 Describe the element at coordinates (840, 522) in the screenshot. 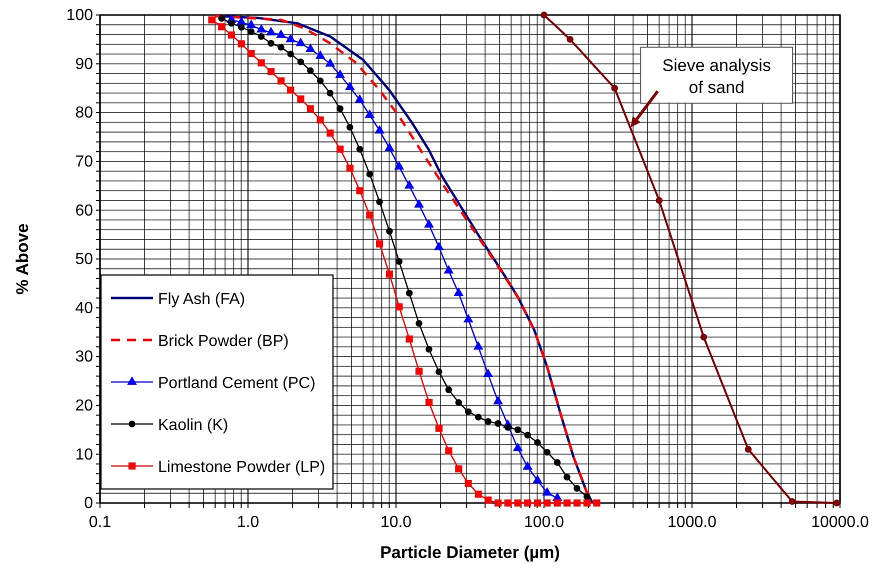

I see `x-tick-label: 10000.0` at that location.